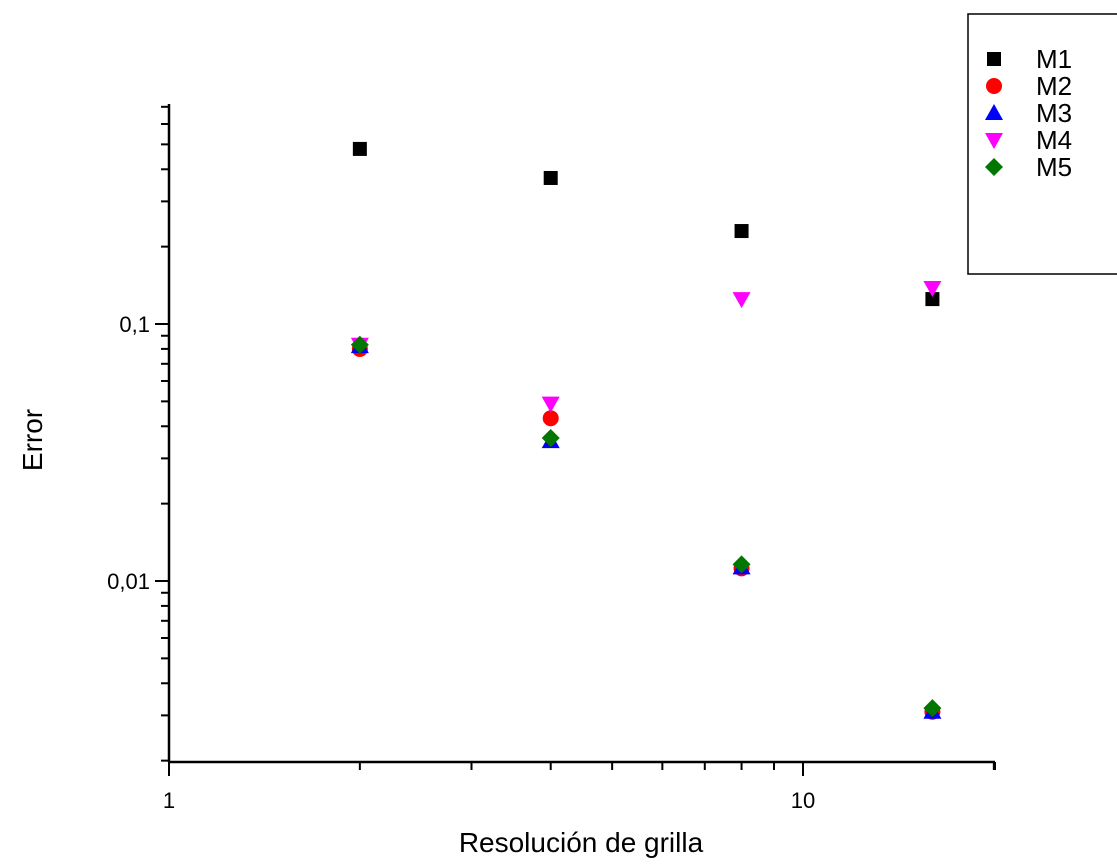 The image size is (1117, 866). What do you see at coordinates (1054, 113) in the screenshot?
I see `legend-label-m3: M3` at bounding box center [1054, 113].